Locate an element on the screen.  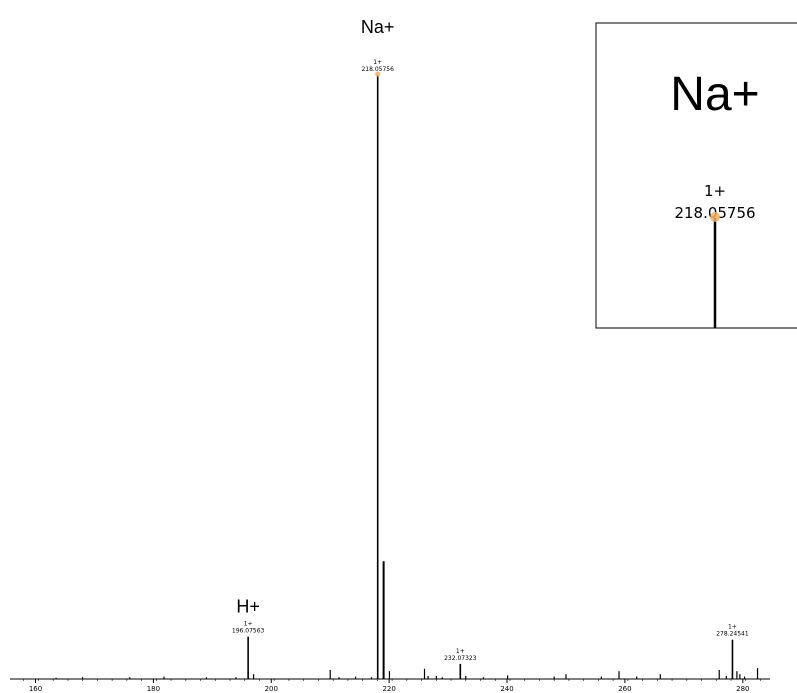
inset-charge-label: 1+ is located at coordinates (715, 191).